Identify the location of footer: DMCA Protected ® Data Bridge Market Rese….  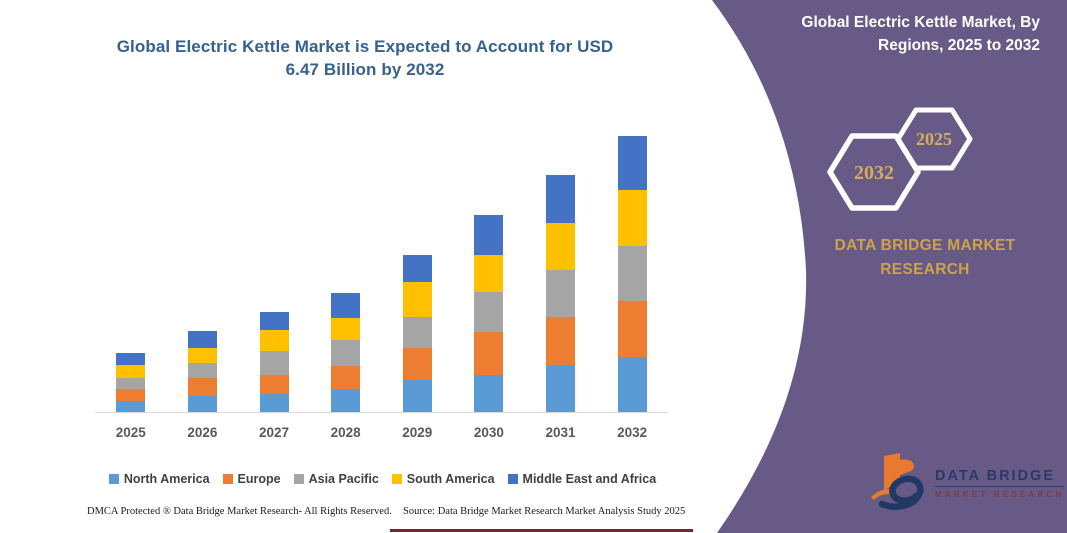
(353, 514).